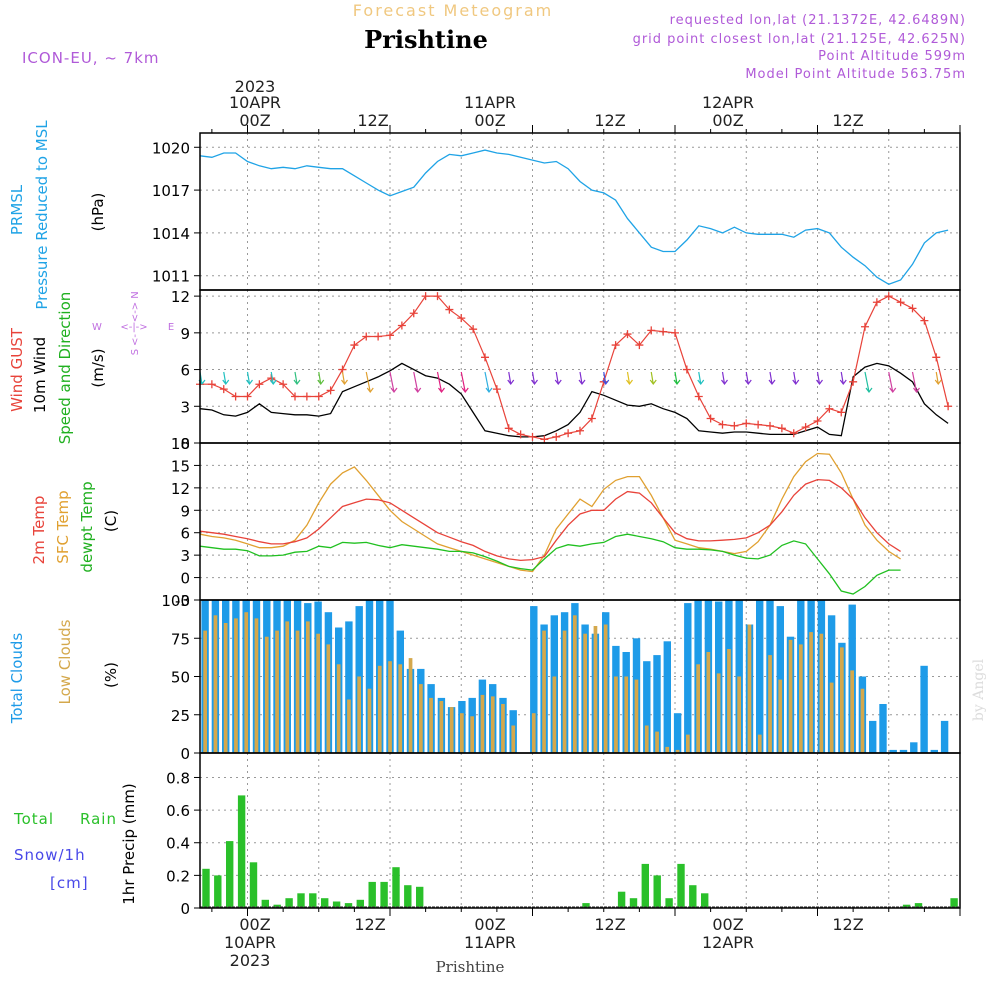  I want to click on clouds-ytick-label-4: 100, so click(175, 601).